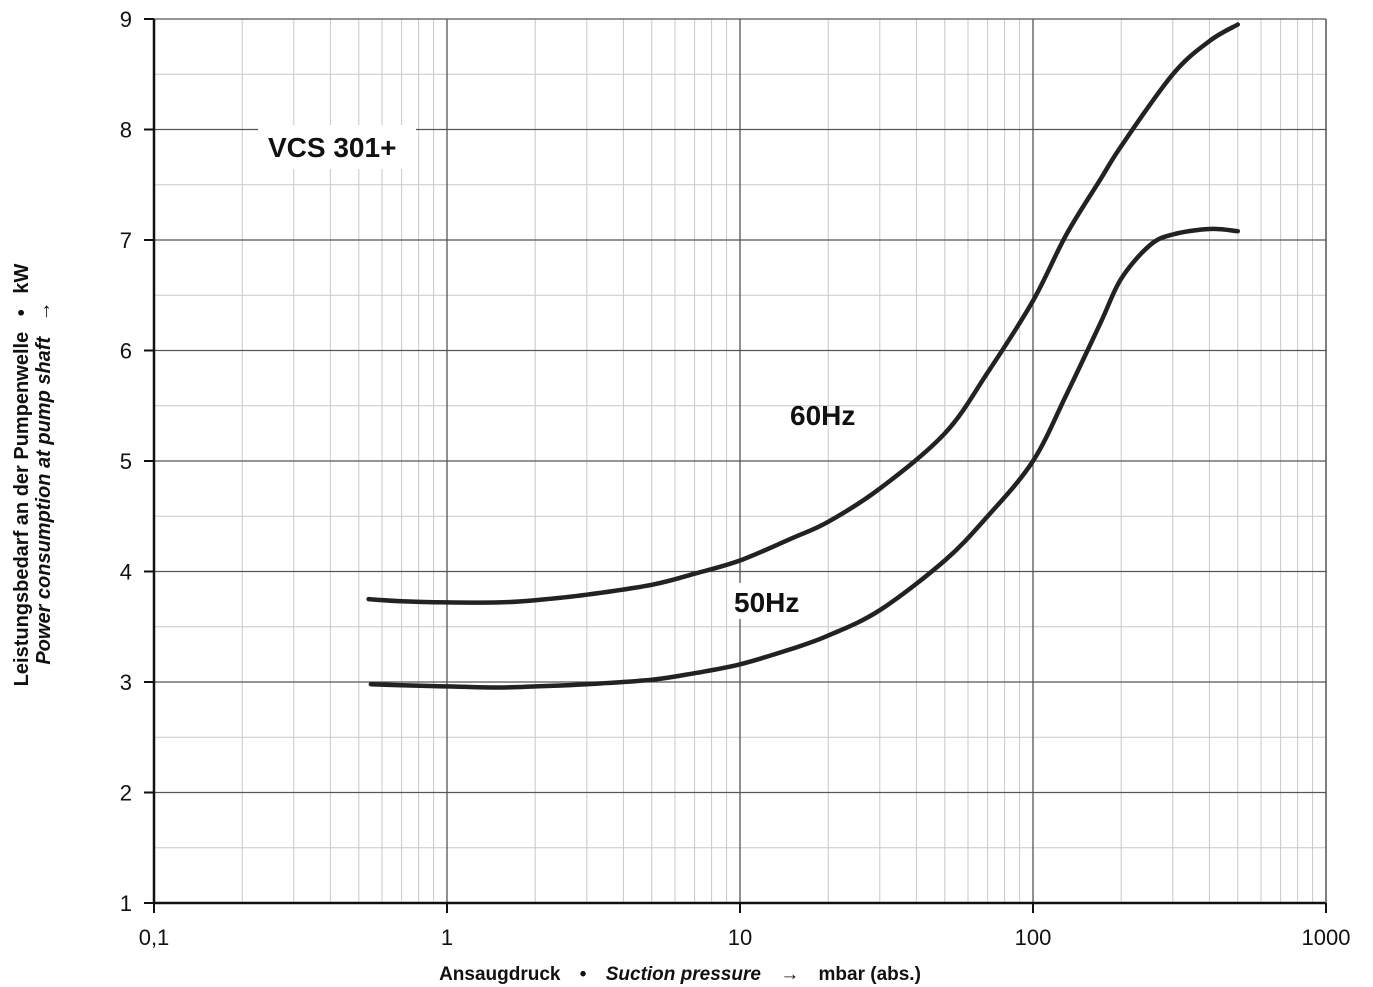 This screenshot has height=987, width=1373. I want to click on y-tick-labels: 1 2 3 4 5 6 7 8 9, so click(126, 461).